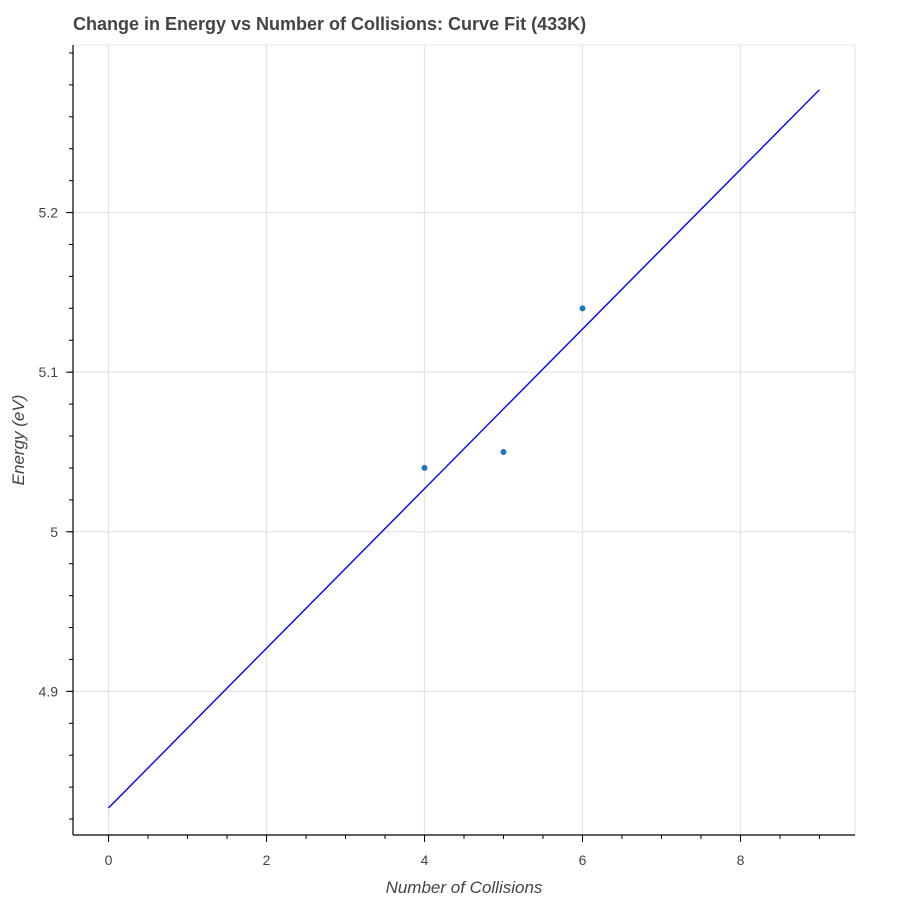  I want to click on y-tick-label: 4.9, so click(49, 691).